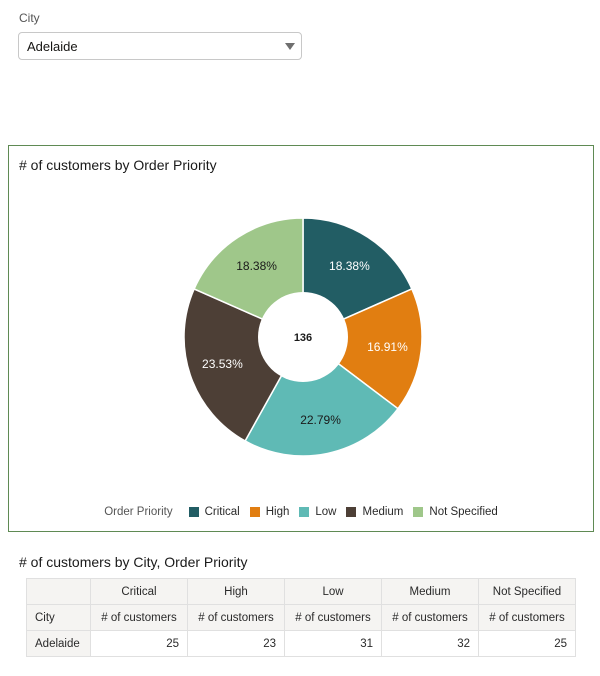  What do you see at coordinates (387, 347) in the screenshot?
I see `slice-label-high: 16.91%` at bounding box center [387, 347].